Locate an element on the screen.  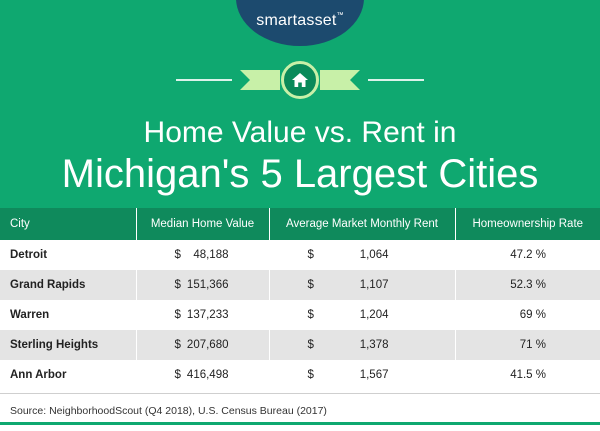
city-cell: Warren is located at coordinates (68, 315).